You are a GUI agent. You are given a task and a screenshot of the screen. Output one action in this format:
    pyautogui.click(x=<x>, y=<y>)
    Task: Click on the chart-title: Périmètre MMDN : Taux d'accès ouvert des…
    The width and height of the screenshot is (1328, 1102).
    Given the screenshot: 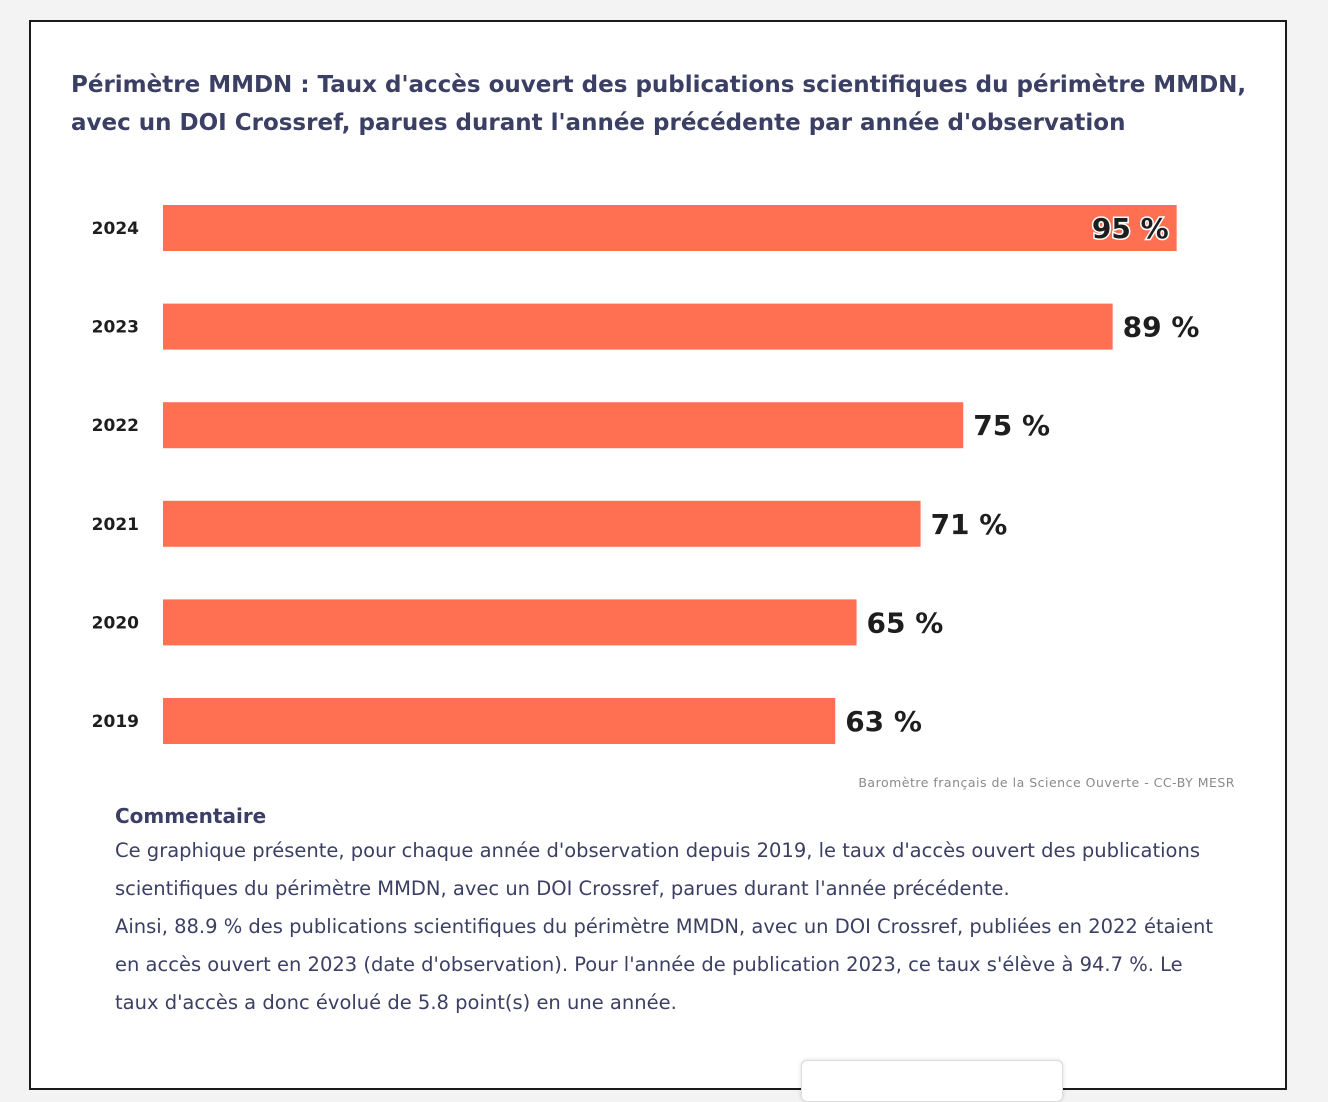 What is the action you would take?
    pyautogui.click(x=659, y=104)
    